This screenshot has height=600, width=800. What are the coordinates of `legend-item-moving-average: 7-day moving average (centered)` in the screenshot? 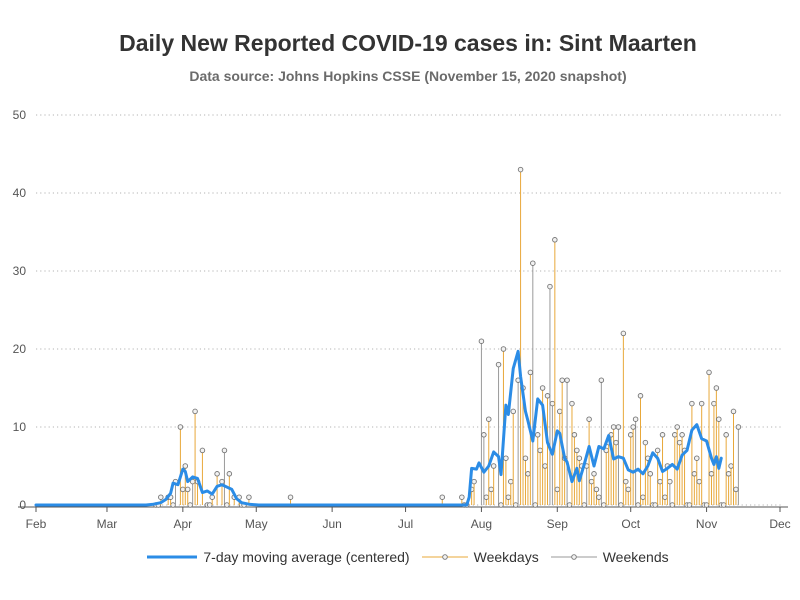 It's located at (278, 557).